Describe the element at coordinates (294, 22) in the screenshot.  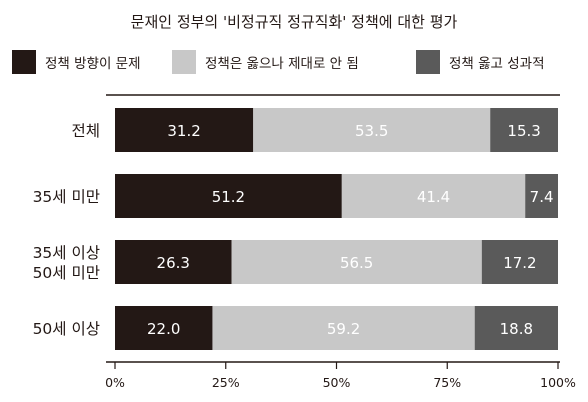
I see `chart-title: 문재인 정부의 '비정규직 정규직화' 정책에 대한 평가` at that location.